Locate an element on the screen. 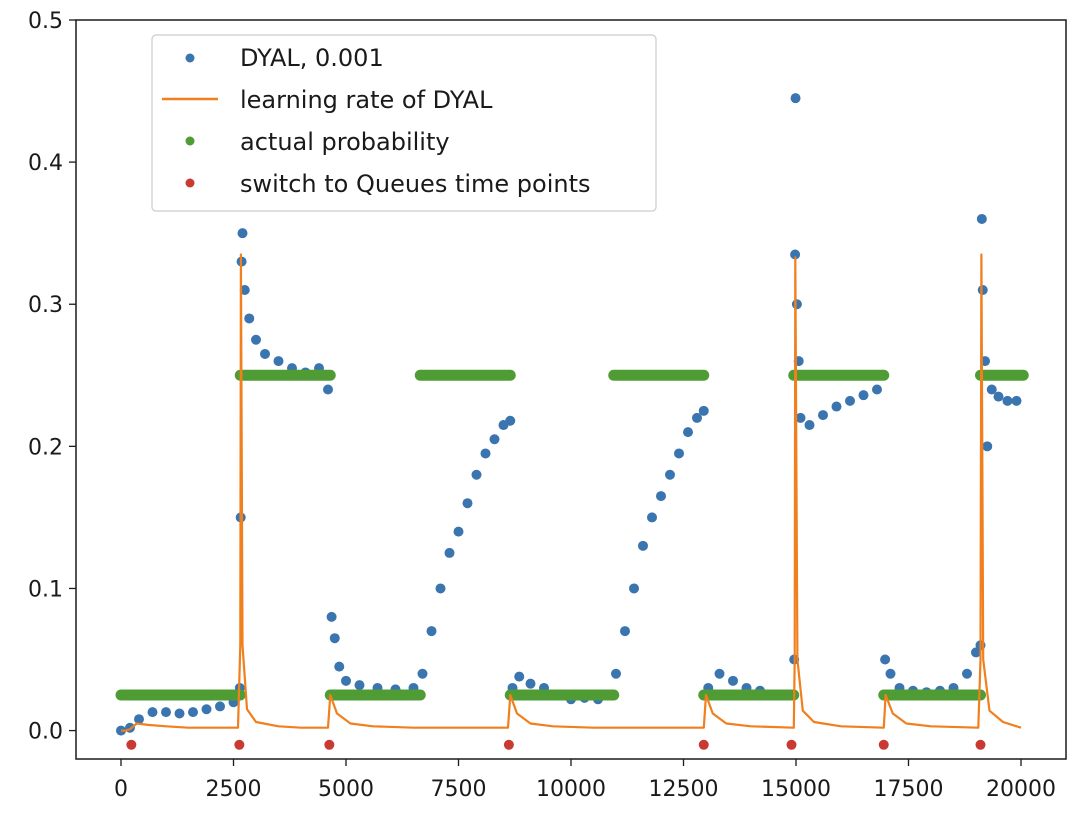 This screenshot has height=820, width=1082. legend-entry-switch-points: switch to Queues time points is located at coordinates (388, 184).